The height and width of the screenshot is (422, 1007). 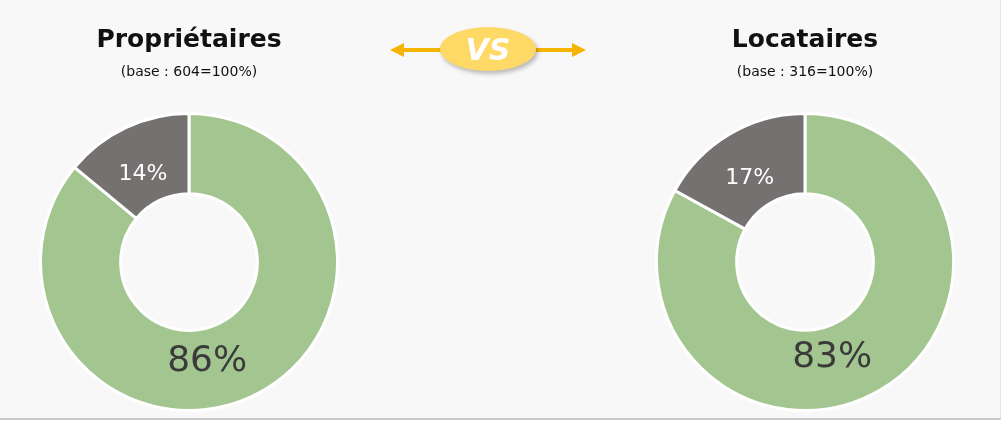 I want to click on data-label: 86%, so click(x=207, y=359).